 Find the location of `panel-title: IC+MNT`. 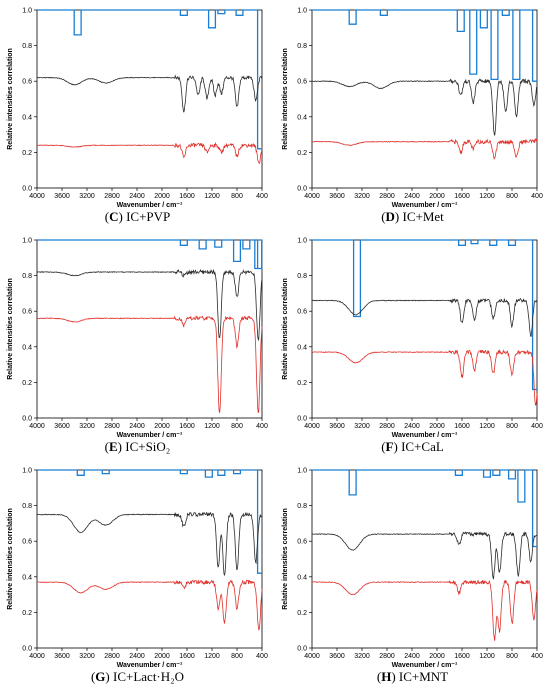

panel-title: IC+MNT is located at coordinates (422, 676).